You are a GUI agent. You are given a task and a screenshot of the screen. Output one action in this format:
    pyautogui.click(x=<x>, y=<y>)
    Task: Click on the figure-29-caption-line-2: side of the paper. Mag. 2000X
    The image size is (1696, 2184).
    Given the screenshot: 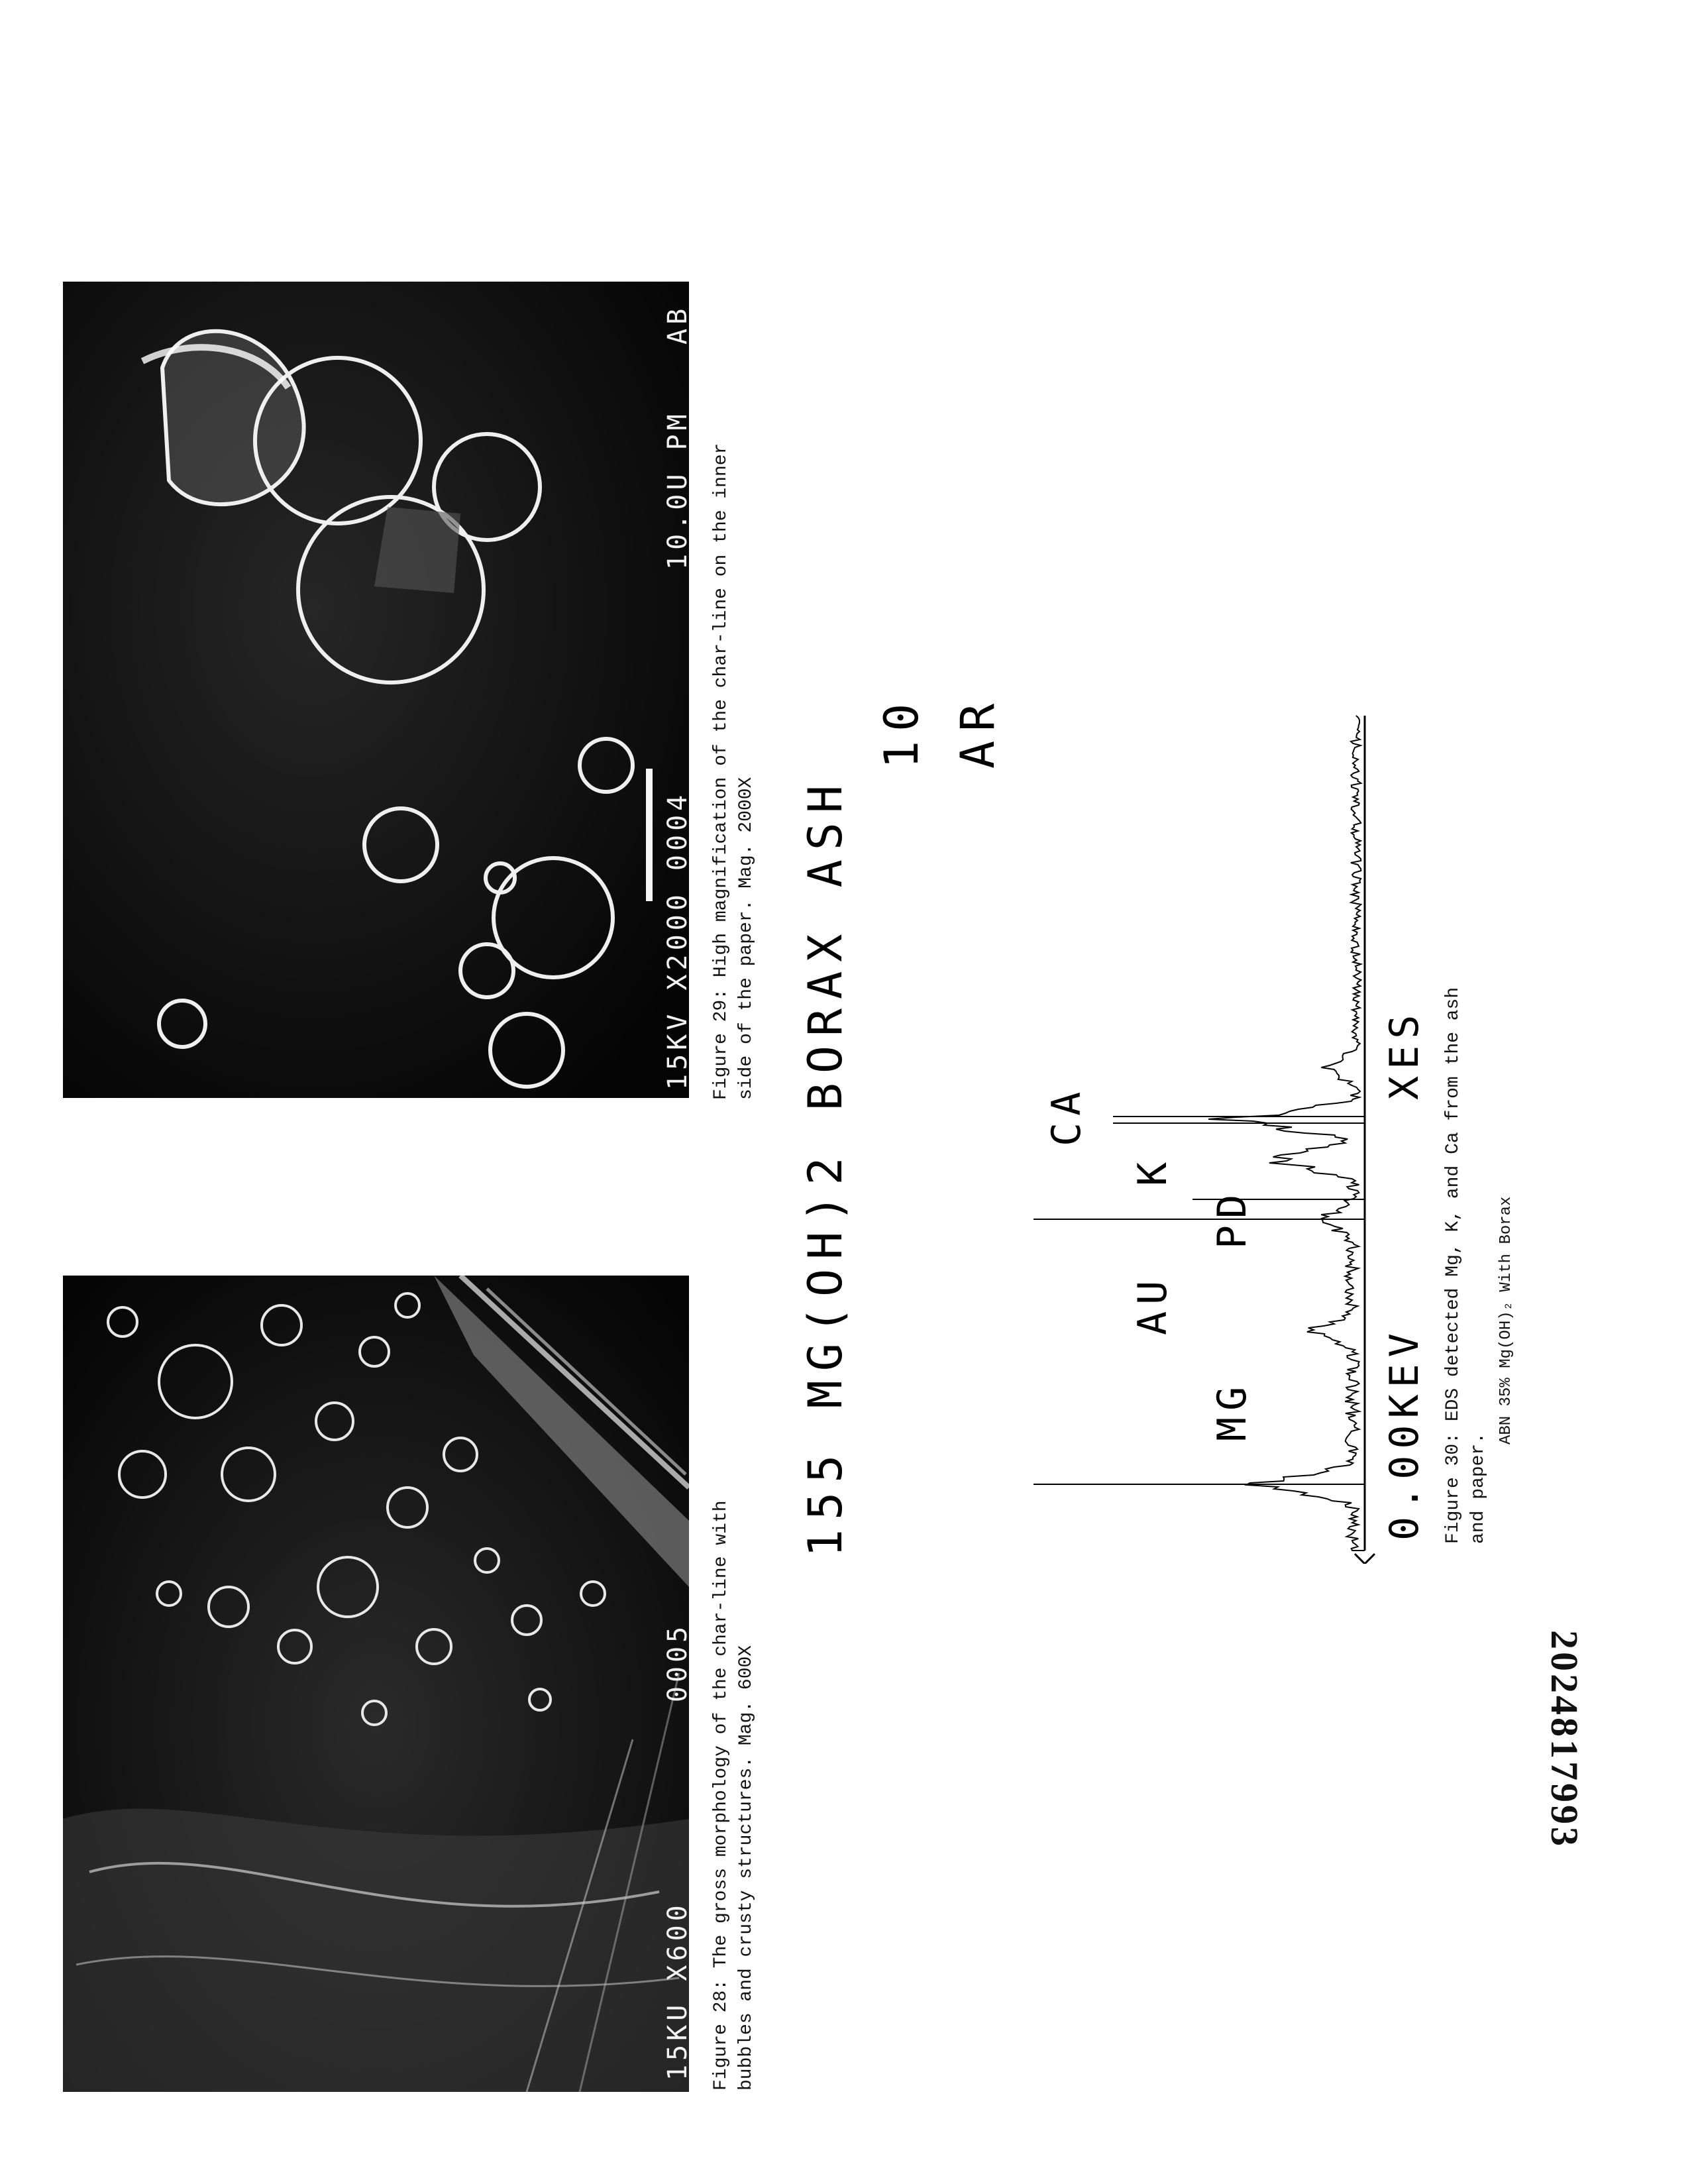 What is the action you would take?
    pyautogui.click(x=746, y=938)
    